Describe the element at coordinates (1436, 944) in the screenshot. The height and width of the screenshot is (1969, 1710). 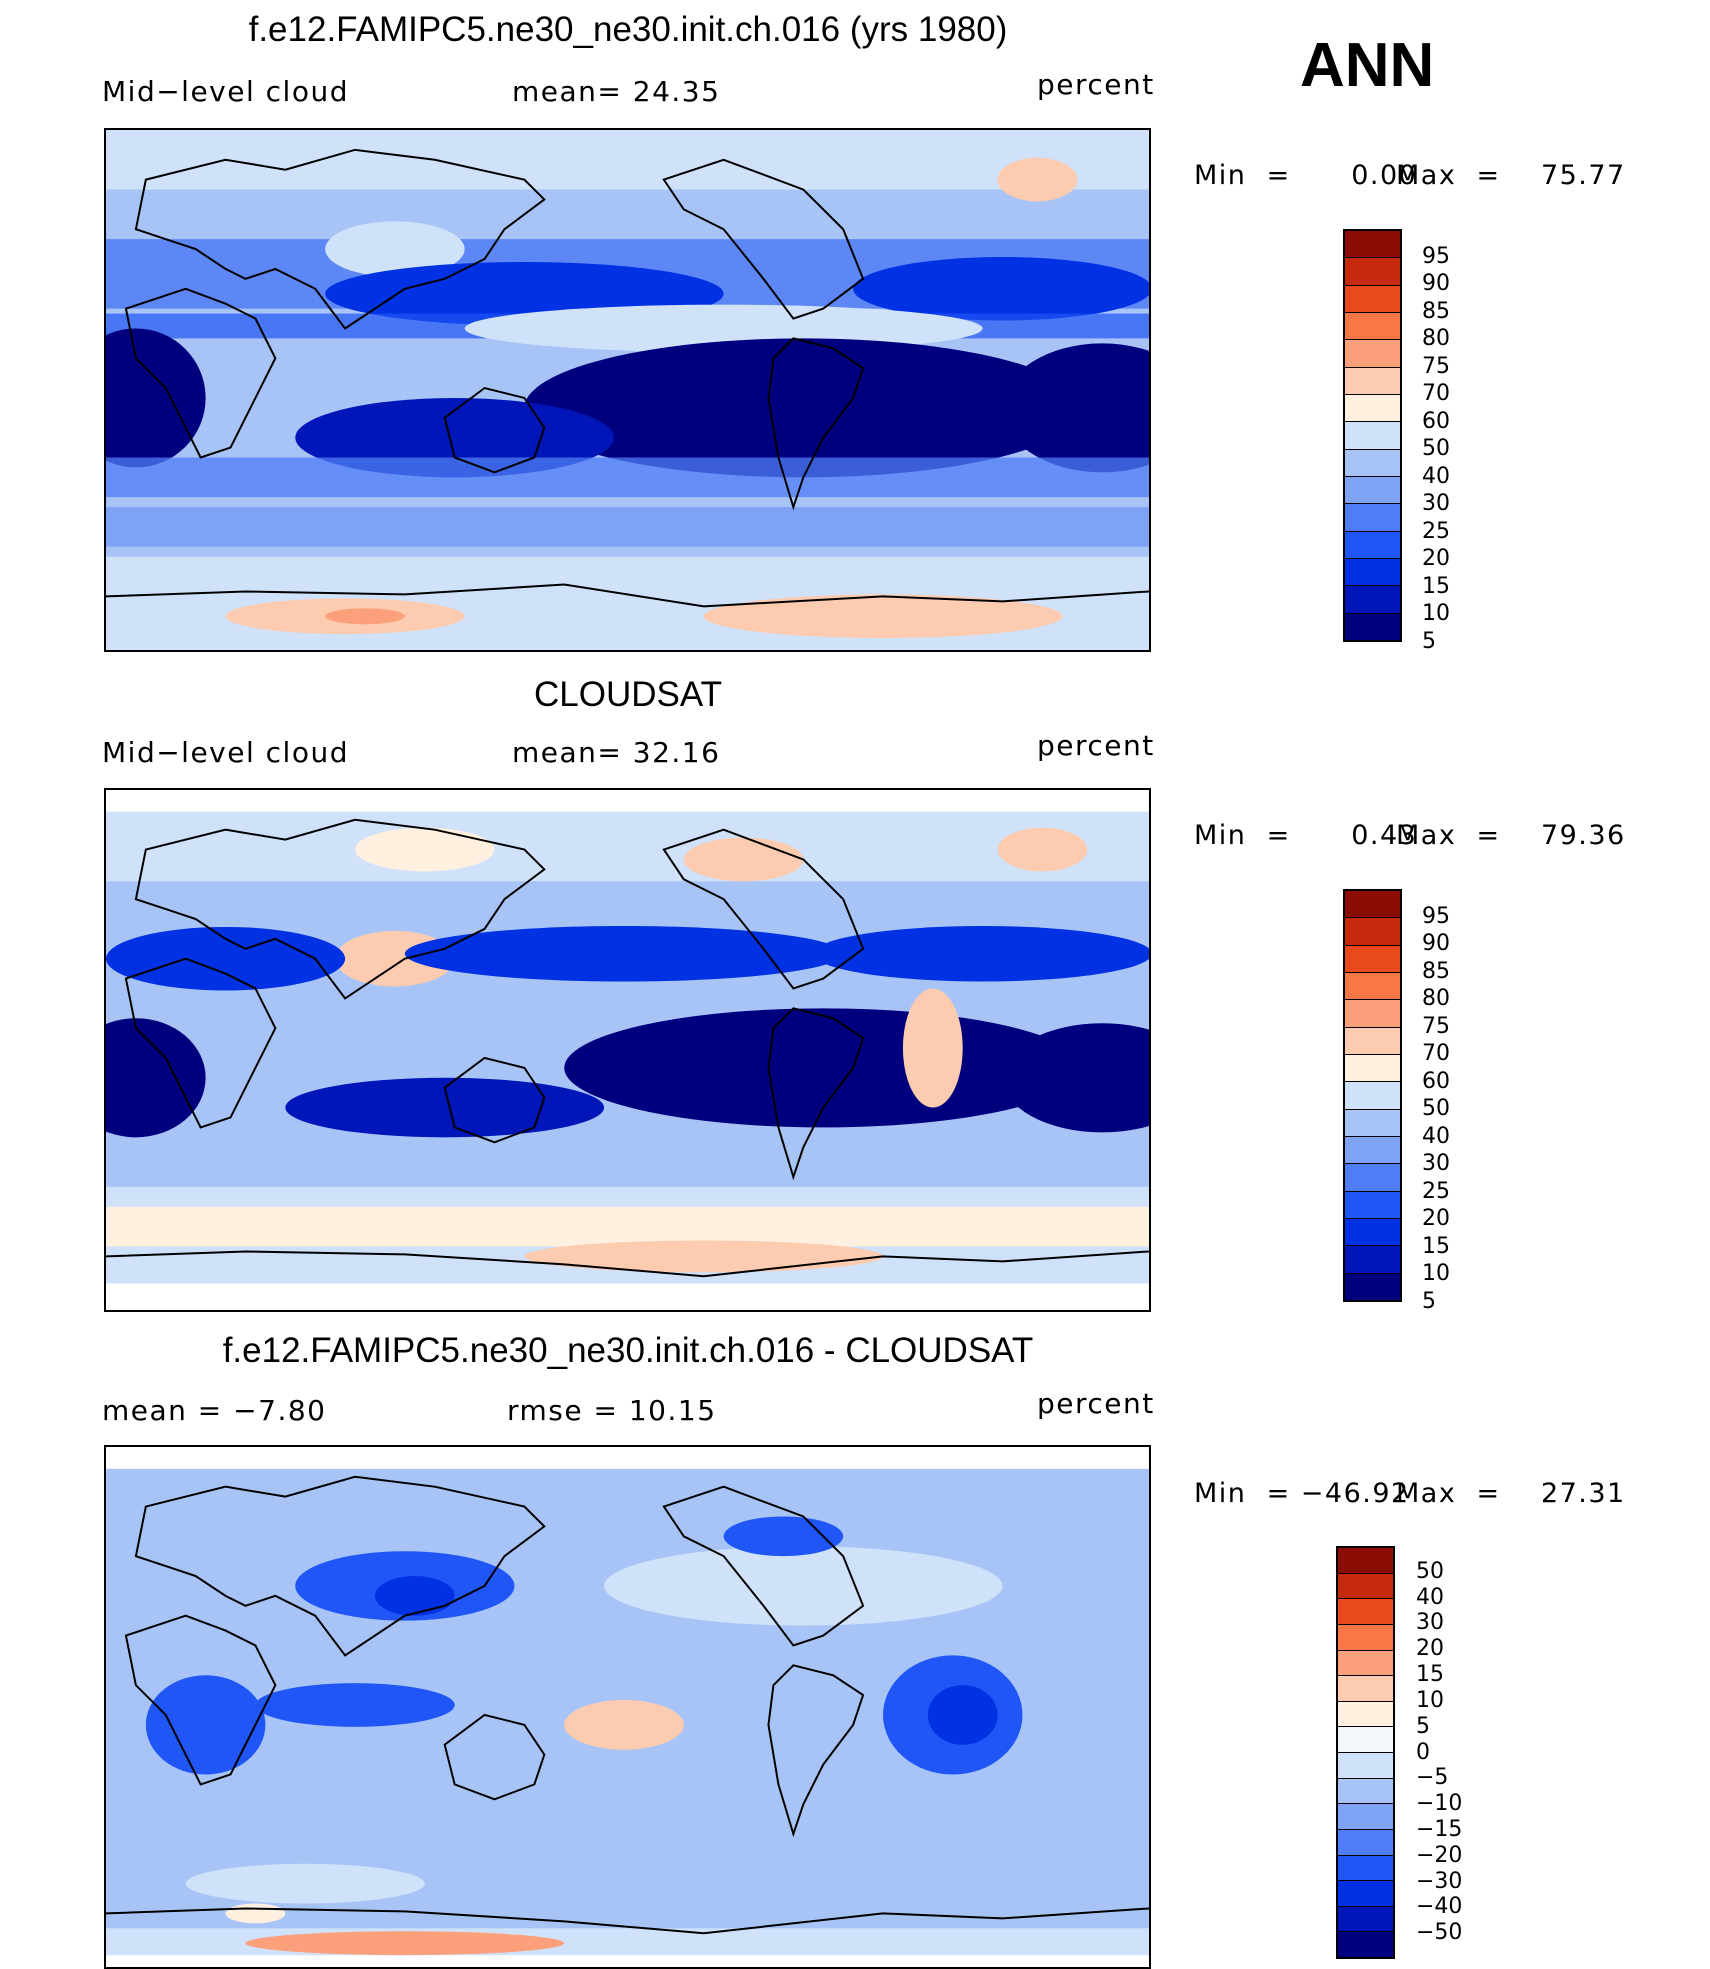
I see `panel2-colorbar-level-label: 90` at that location.